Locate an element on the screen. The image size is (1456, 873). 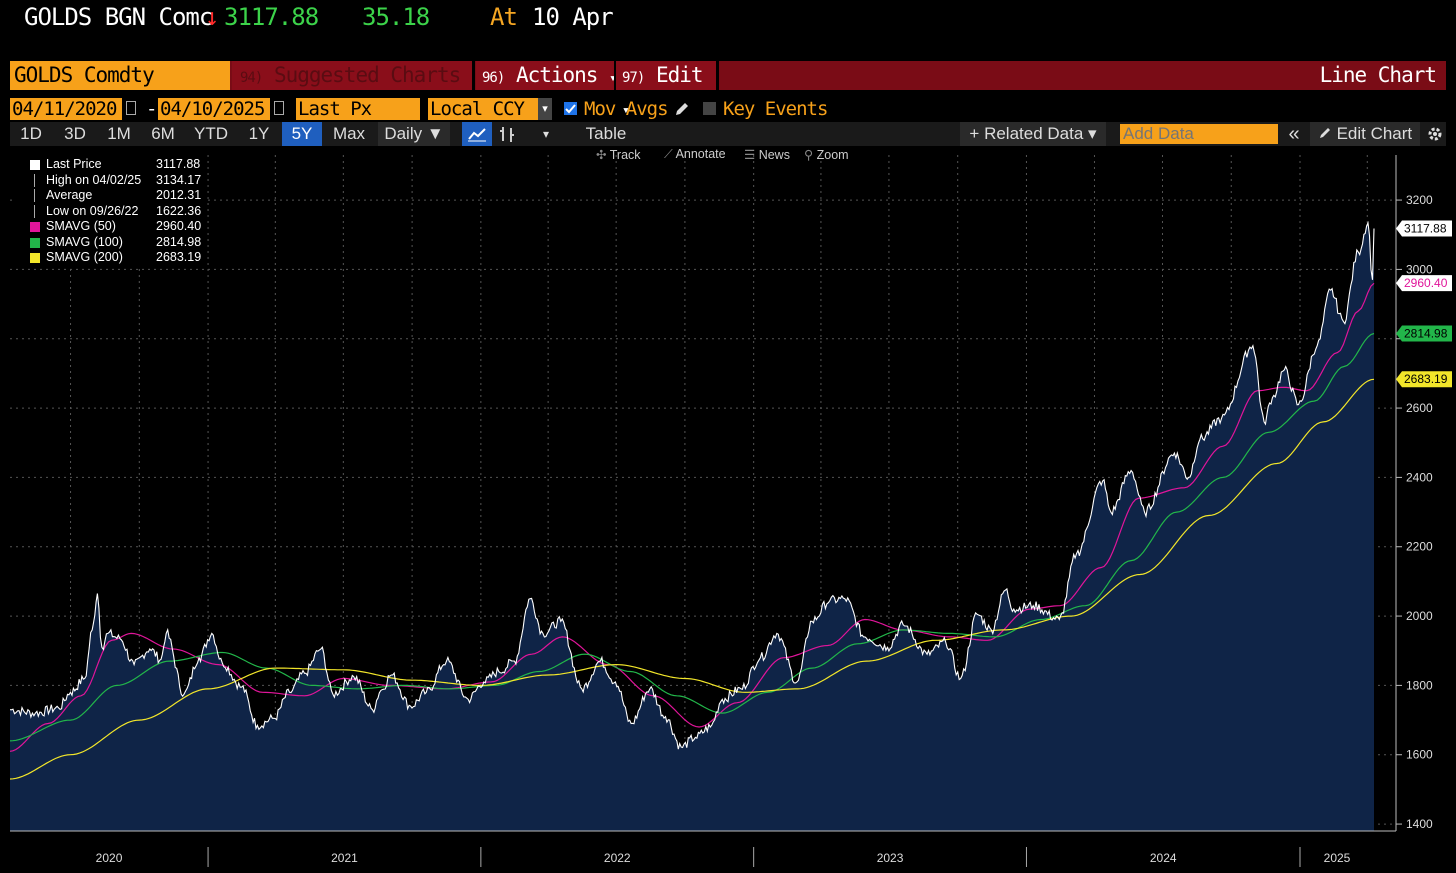
y-tick-label: 2400 is located at coordinates (1419, 477).